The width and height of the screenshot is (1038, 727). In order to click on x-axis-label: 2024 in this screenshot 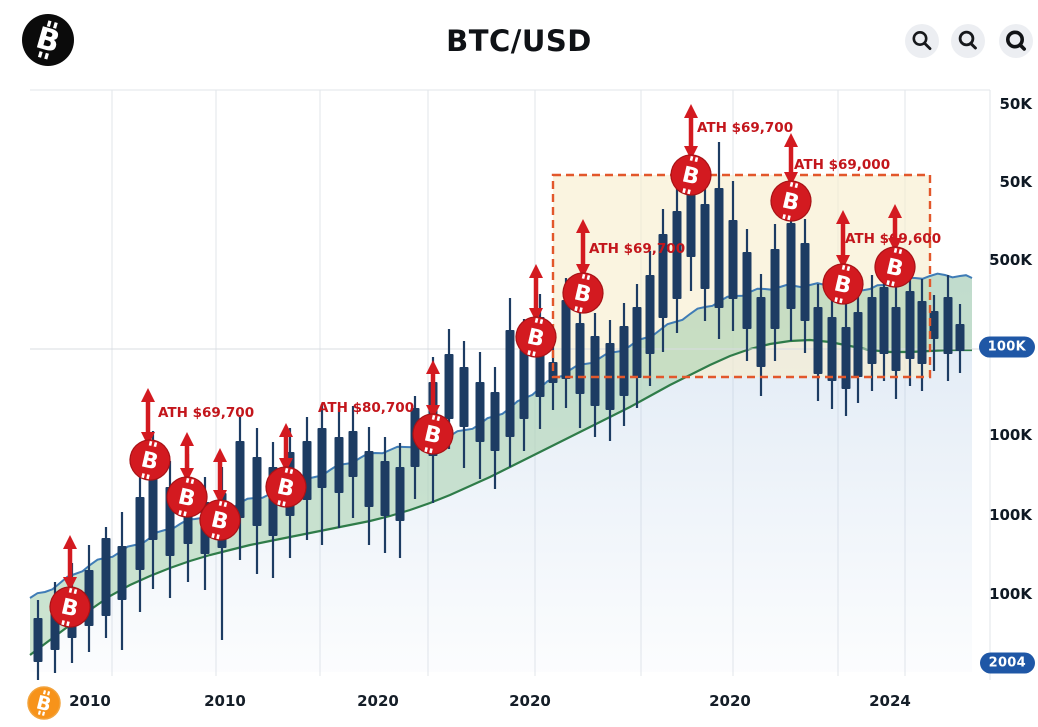, I will do `click(890, 701)`.